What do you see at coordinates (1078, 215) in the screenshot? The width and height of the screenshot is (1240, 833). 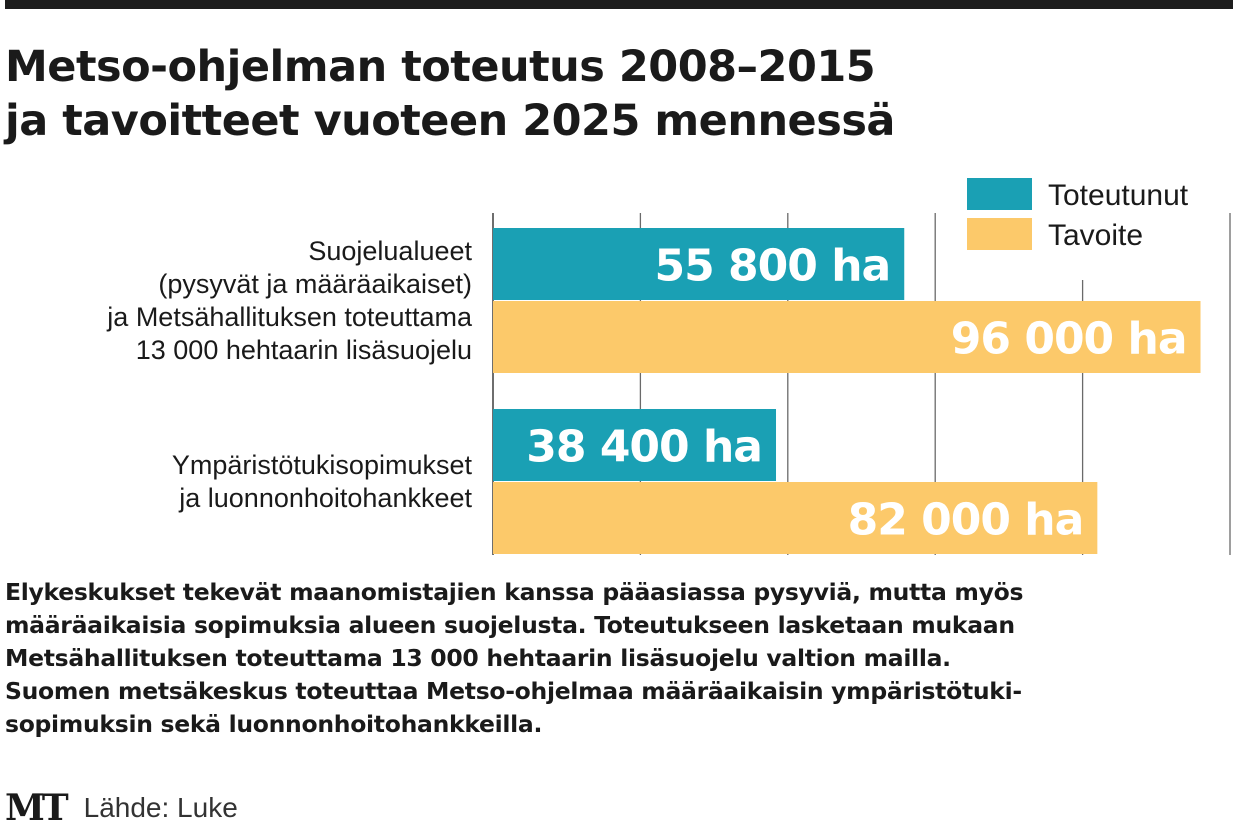 I see `legend: Toteutunut Tavoite` at bounding box center [1078, 215].